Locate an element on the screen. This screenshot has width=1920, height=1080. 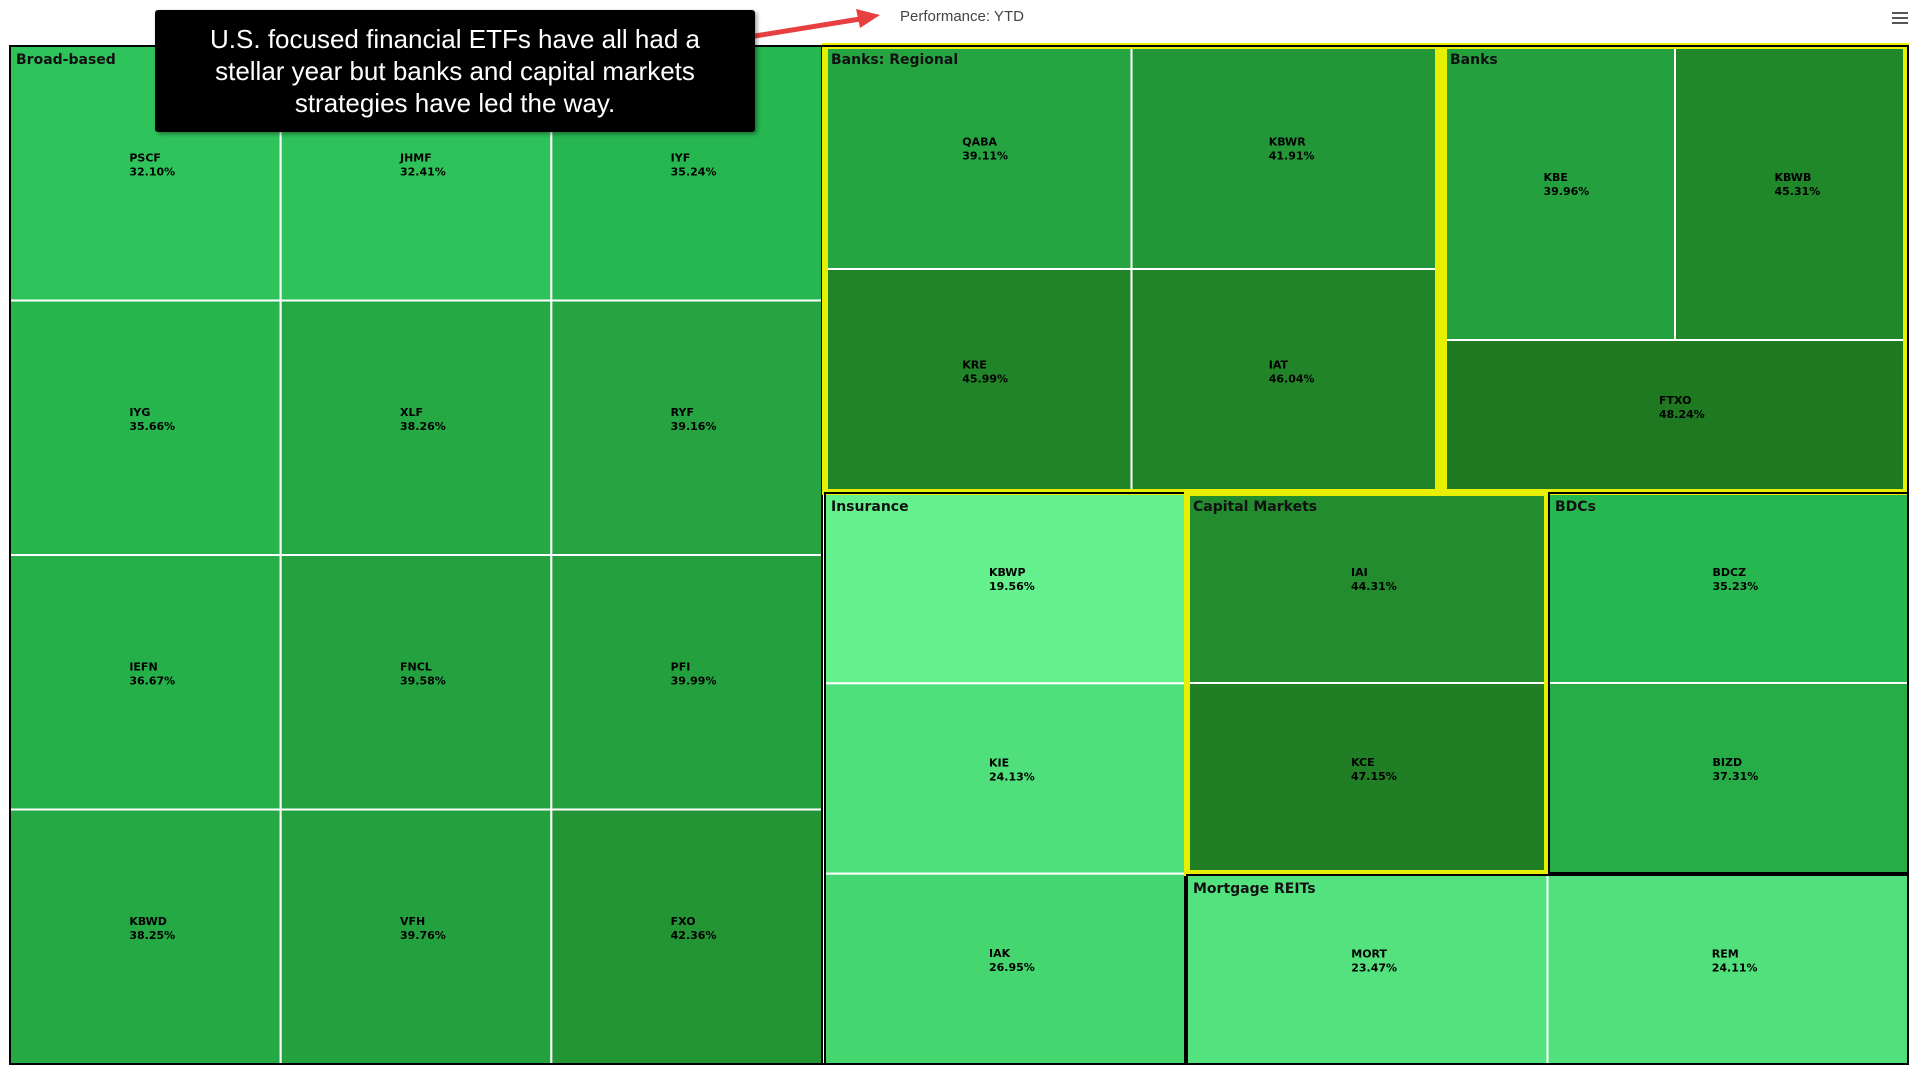
tile-value-label: 36.67% is located at coordinates (152, 680).